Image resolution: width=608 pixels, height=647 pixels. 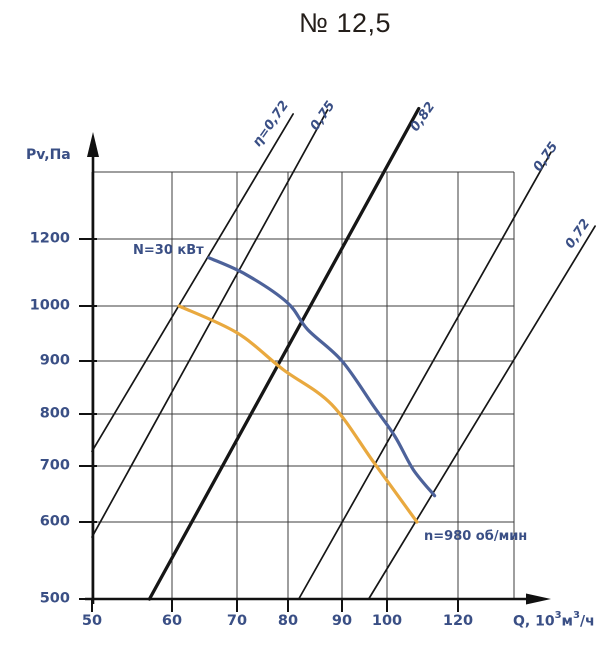 I want to click on x-tick-label: 50, so click(x=92, y=621).